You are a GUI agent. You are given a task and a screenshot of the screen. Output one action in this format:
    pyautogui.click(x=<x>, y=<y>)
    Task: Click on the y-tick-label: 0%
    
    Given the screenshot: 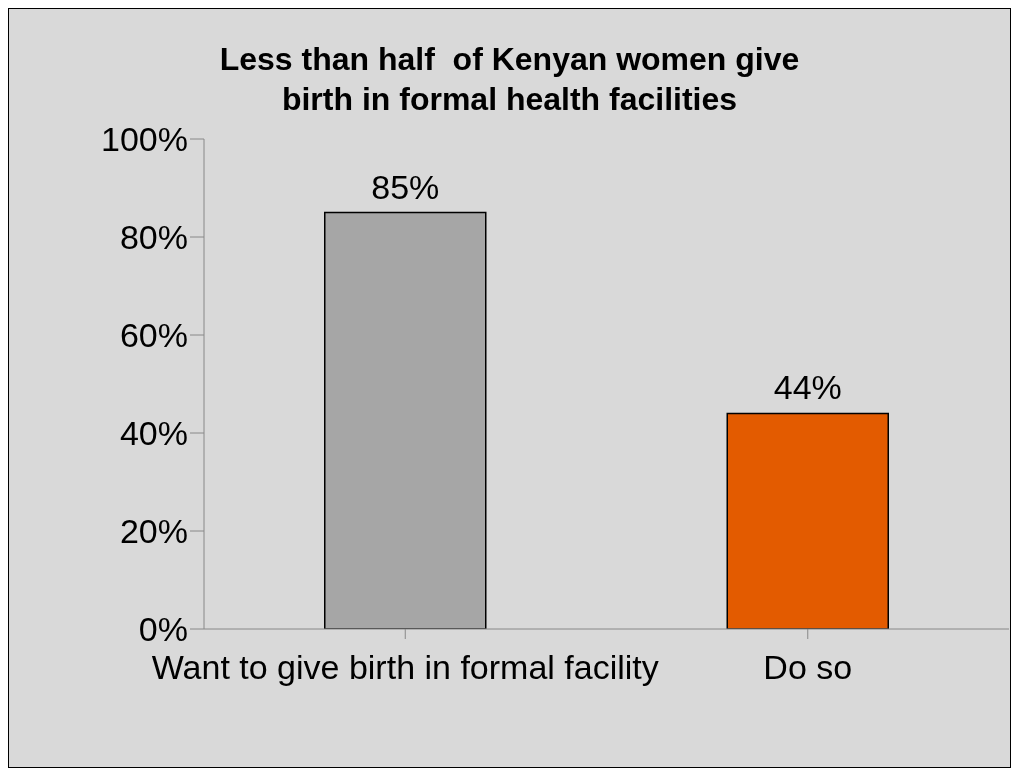 What is the action you would take?
    pyautogui.click(x=163, y=629)
    